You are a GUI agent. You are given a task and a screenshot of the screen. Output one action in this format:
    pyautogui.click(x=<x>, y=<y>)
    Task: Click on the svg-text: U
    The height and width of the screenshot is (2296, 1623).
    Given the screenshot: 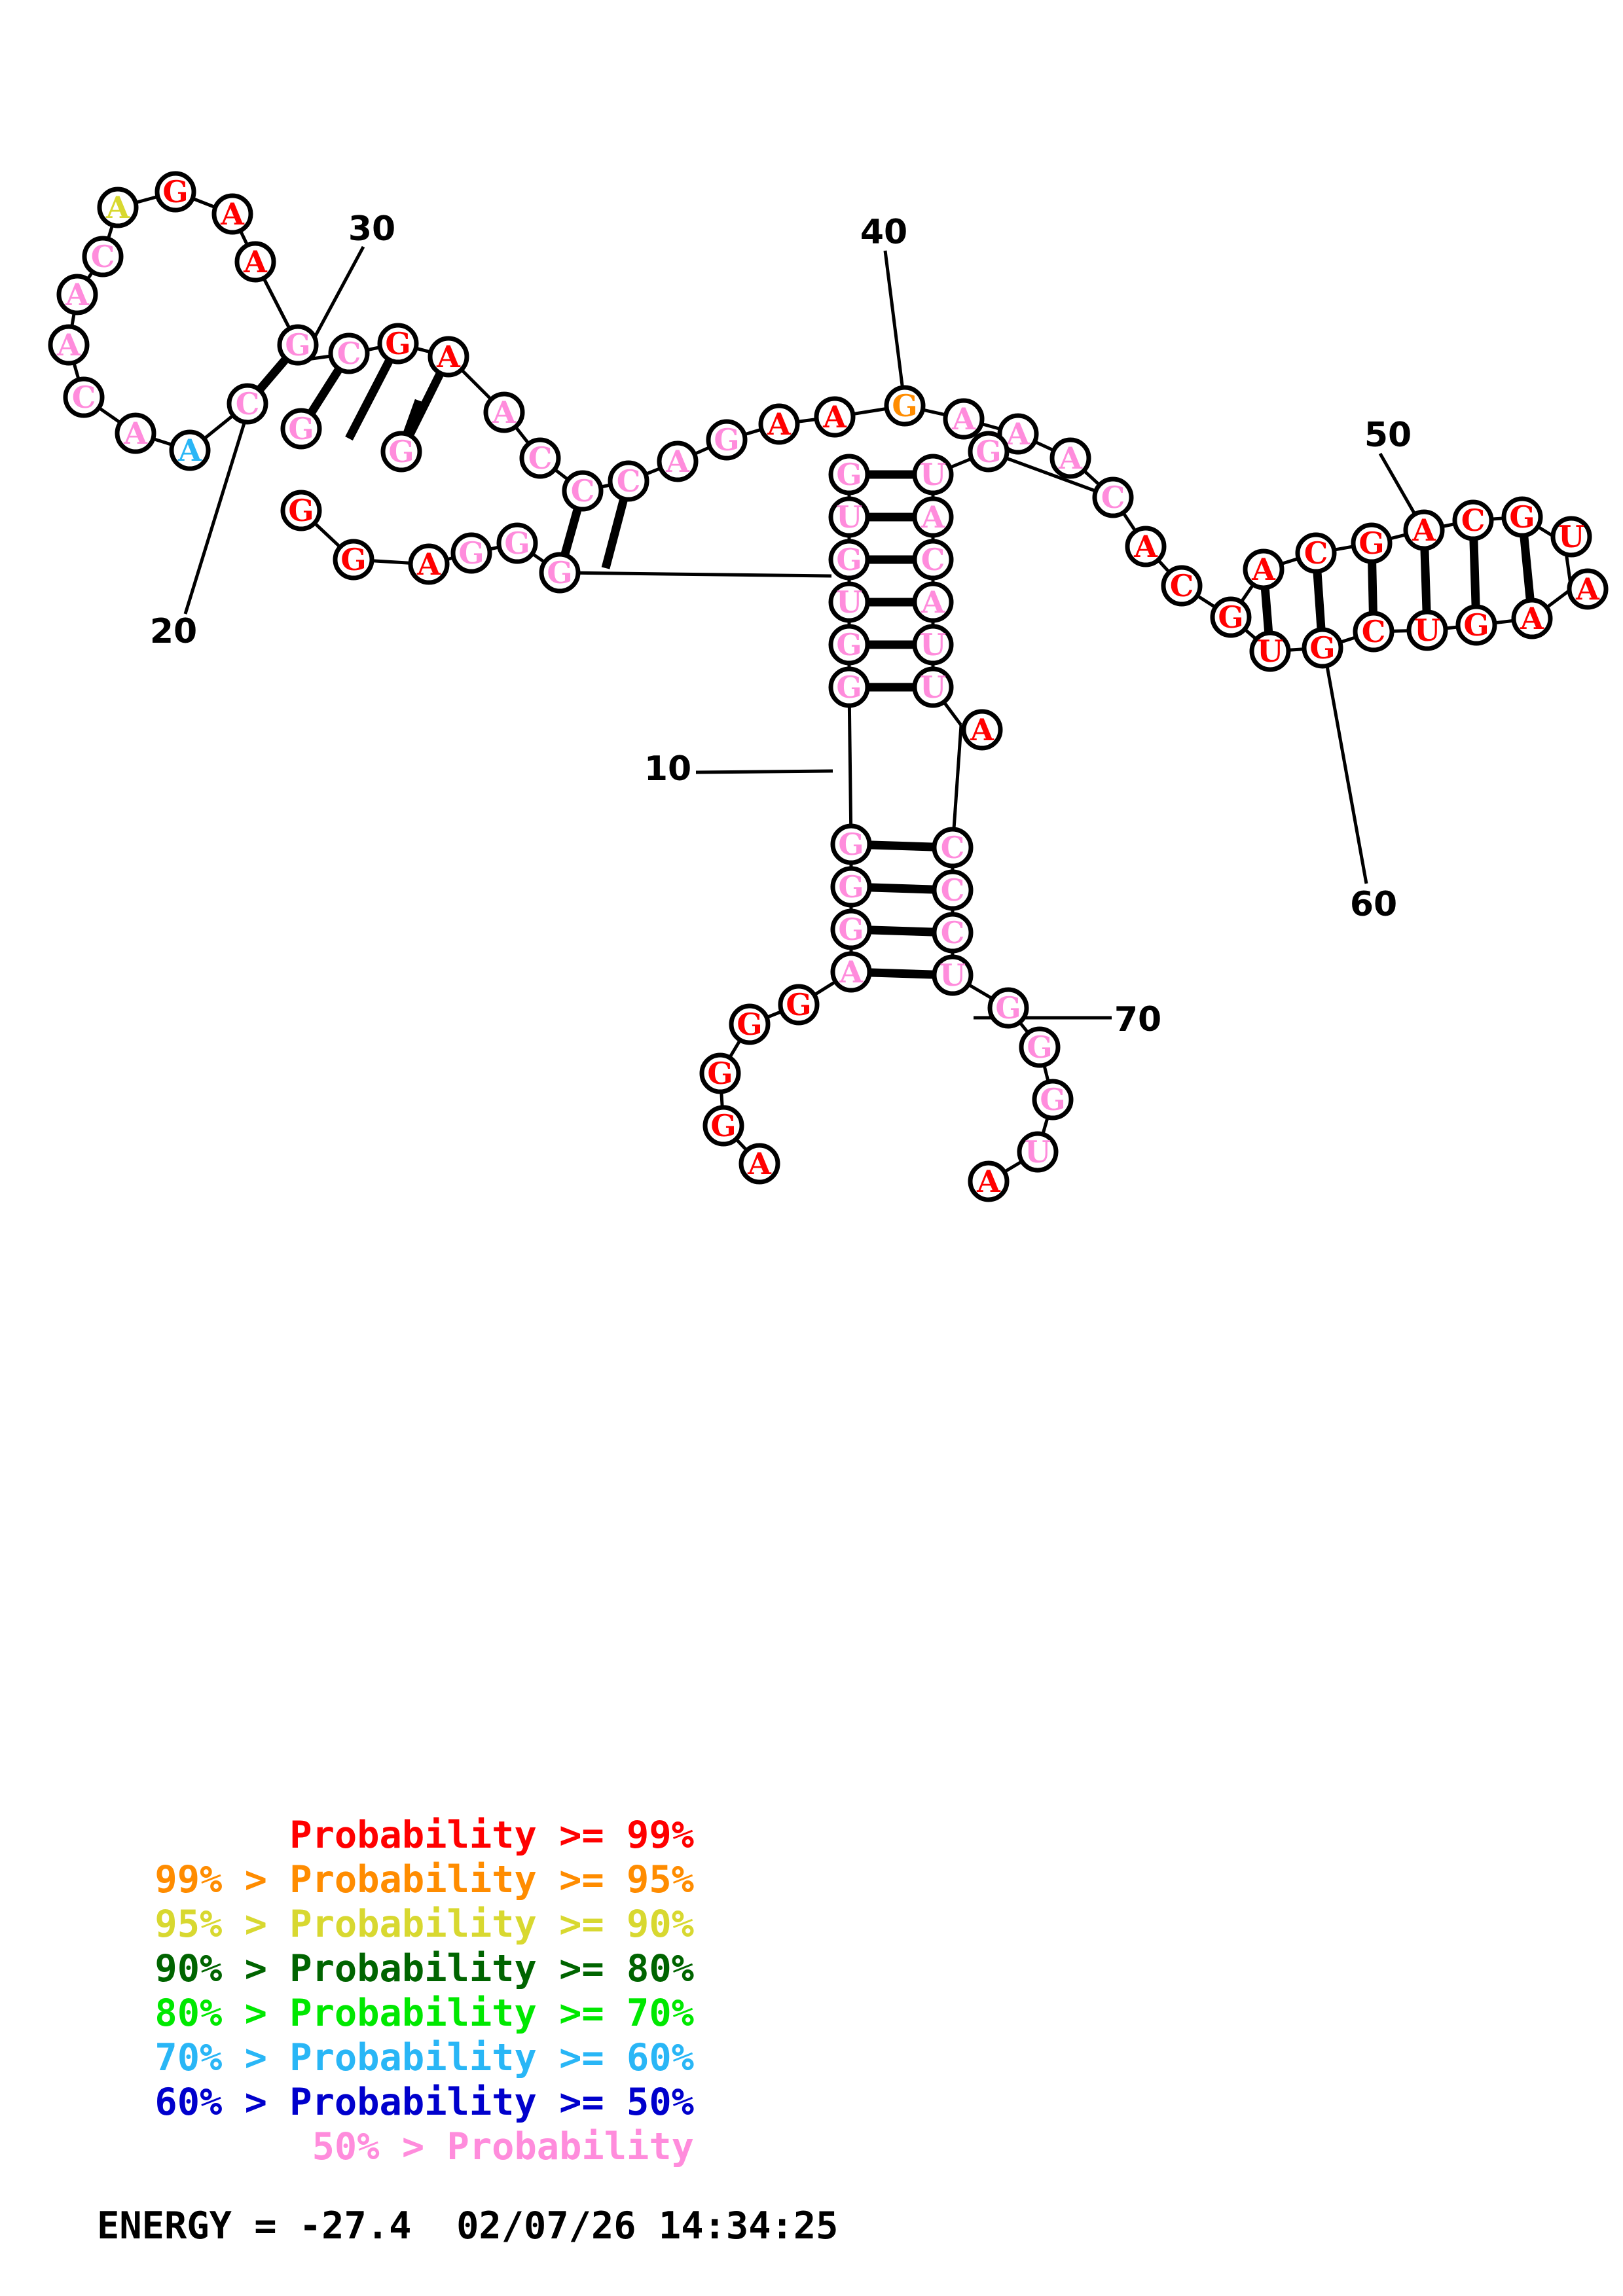 What is the action you would take?
    pyautogui.click(x=849, y=602)
    